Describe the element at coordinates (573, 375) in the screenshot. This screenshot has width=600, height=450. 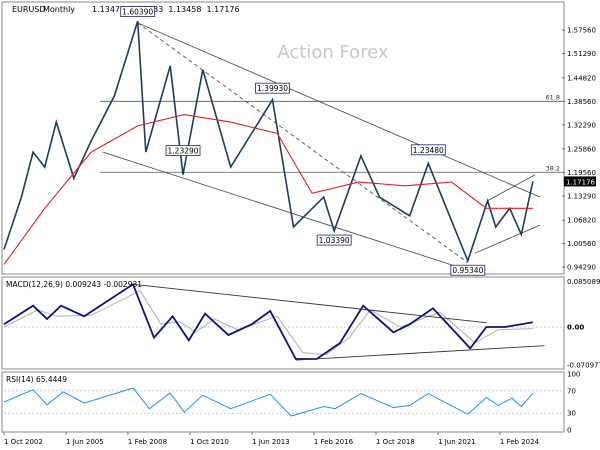
I see `rsi-tick-label: 100` at that location.